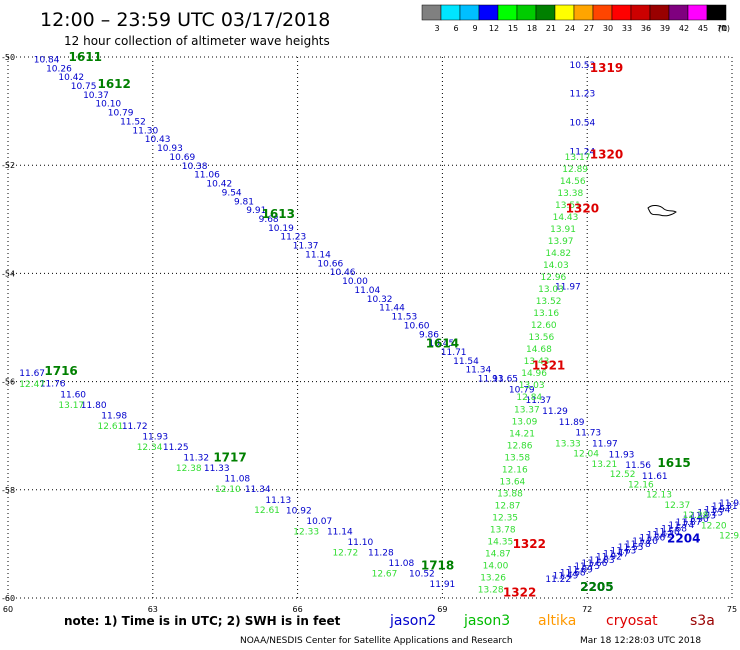  I want to click on wave-height-value: 10.10, so click(108, 105).